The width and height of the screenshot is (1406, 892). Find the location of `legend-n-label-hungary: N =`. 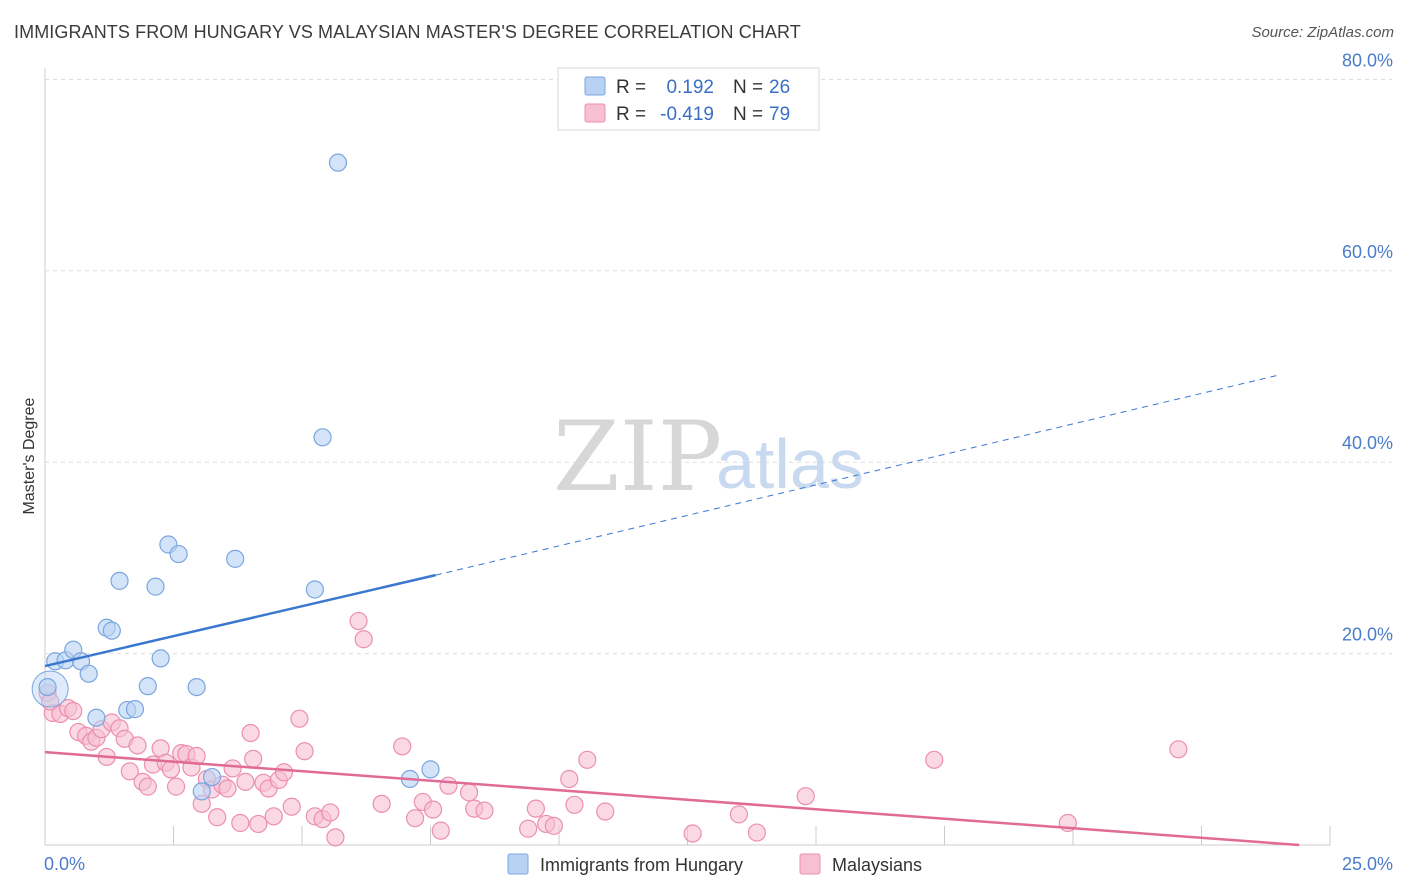

legend-n-label-hungary: N = is located at coordinates (748, 87).